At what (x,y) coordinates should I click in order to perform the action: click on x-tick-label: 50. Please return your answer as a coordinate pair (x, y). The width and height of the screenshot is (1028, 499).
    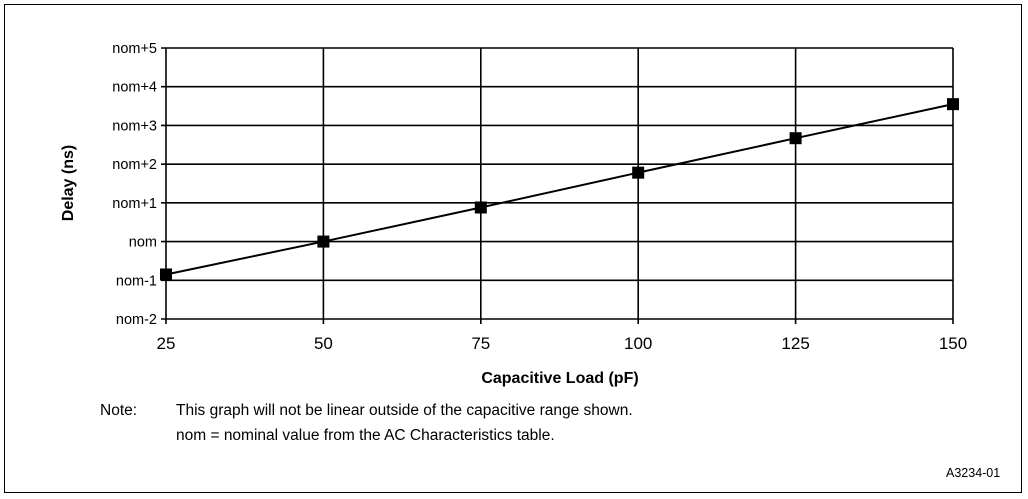
    Looking at the image, I should click on (323, 343).